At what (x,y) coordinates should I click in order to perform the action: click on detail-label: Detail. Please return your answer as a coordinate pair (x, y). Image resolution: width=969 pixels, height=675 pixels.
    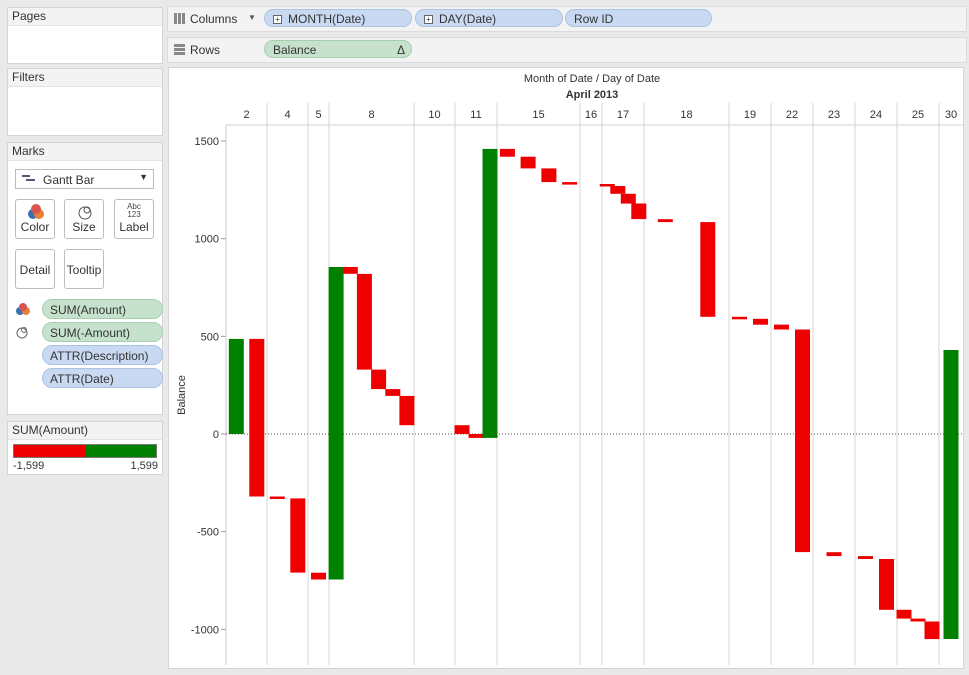
    Looking at the image, I should click on (35, 270).